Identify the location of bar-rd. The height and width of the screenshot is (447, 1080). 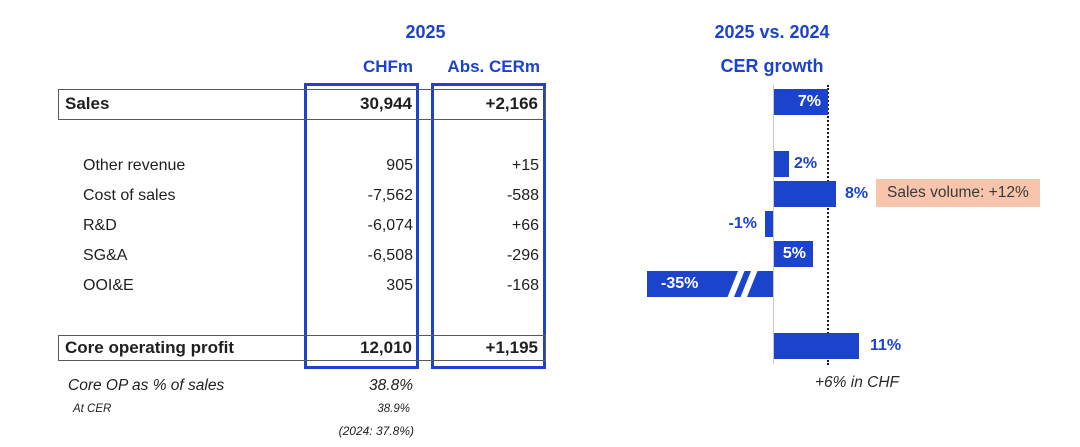
(769, 224).